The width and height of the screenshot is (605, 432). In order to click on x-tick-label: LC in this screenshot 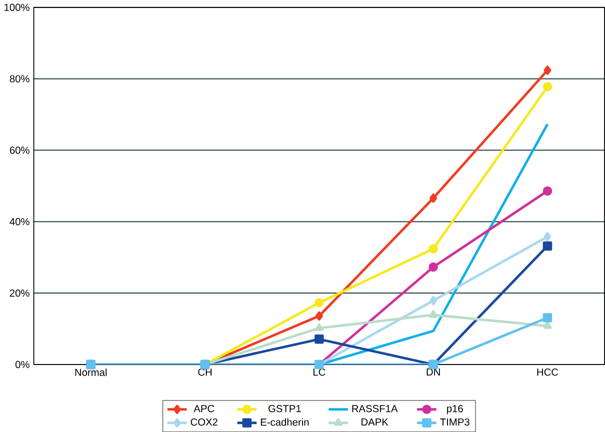, I will do `click(320, 372)`.